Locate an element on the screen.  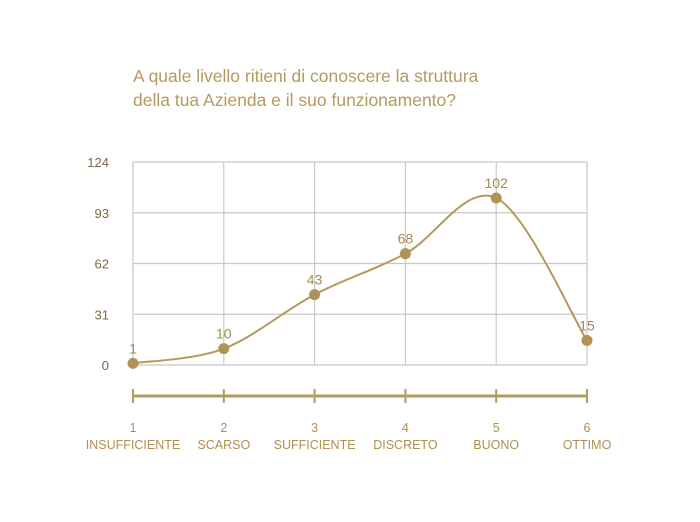
y-tick-label-3: 93 is located at coordinates (102, 213).